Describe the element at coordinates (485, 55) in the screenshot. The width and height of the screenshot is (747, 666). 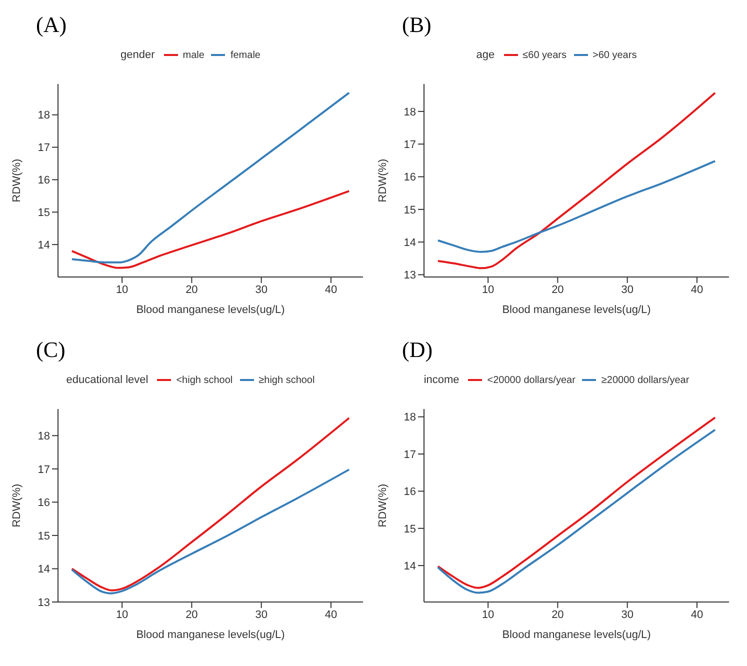
I see `legend-title: age` at that location.